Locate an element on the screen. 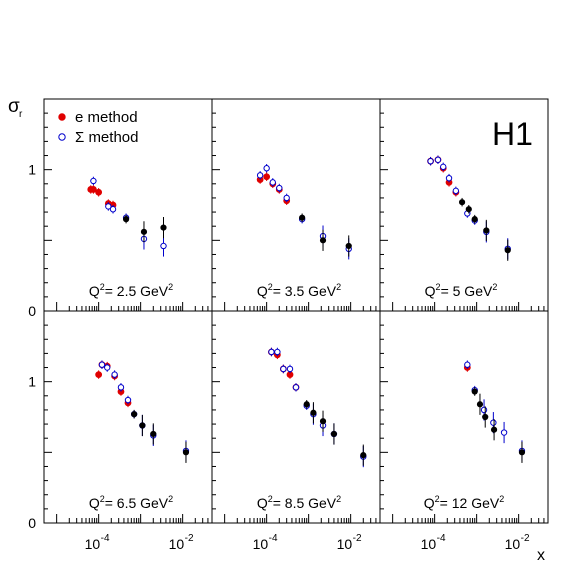 The image size is (567, 567). y-axis-title: σ r is located at coordinates (15, 108).